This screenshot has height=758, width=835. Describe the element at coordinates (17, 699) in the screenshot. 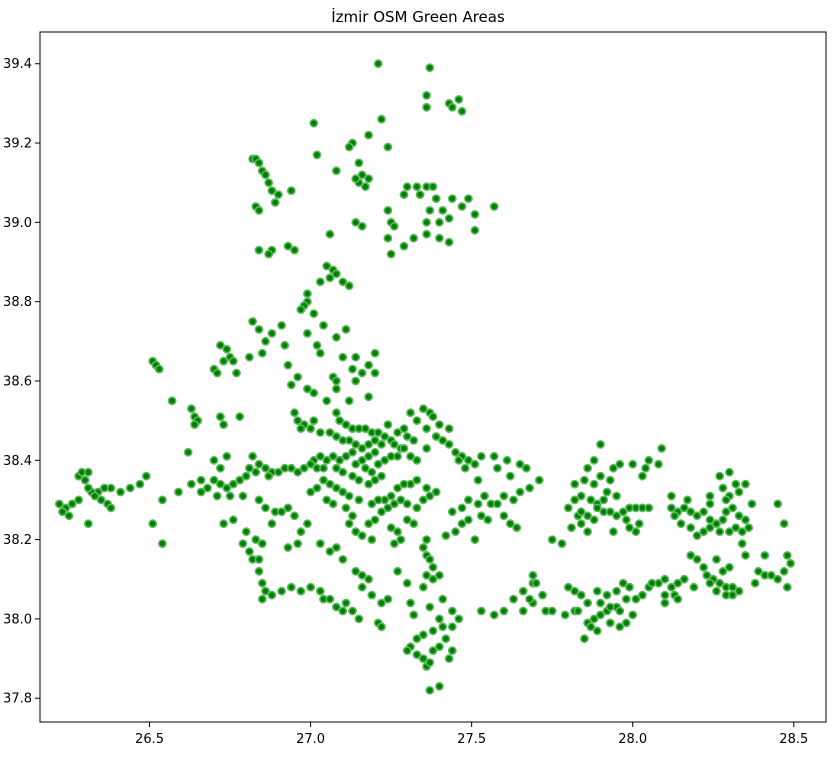

I see `y-tick-label: 37.8` at that location.